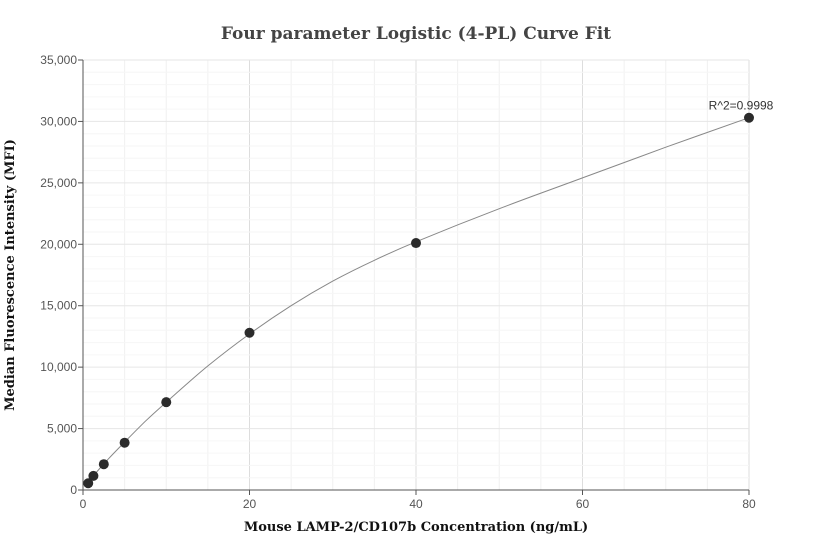  What do you see at coordinates (749, 504) in the screenshot?
I see `x-tick-label: 80` at bounding box center [749, 504].